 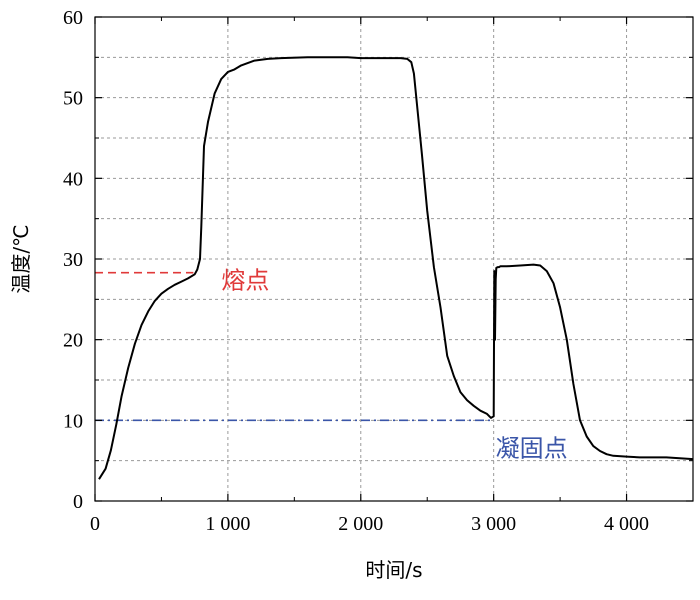 What do you see at coordinates (393, 570) in the screenshot?
I see `x-axis-label: 时间/s` at bounding box center [393, 570].